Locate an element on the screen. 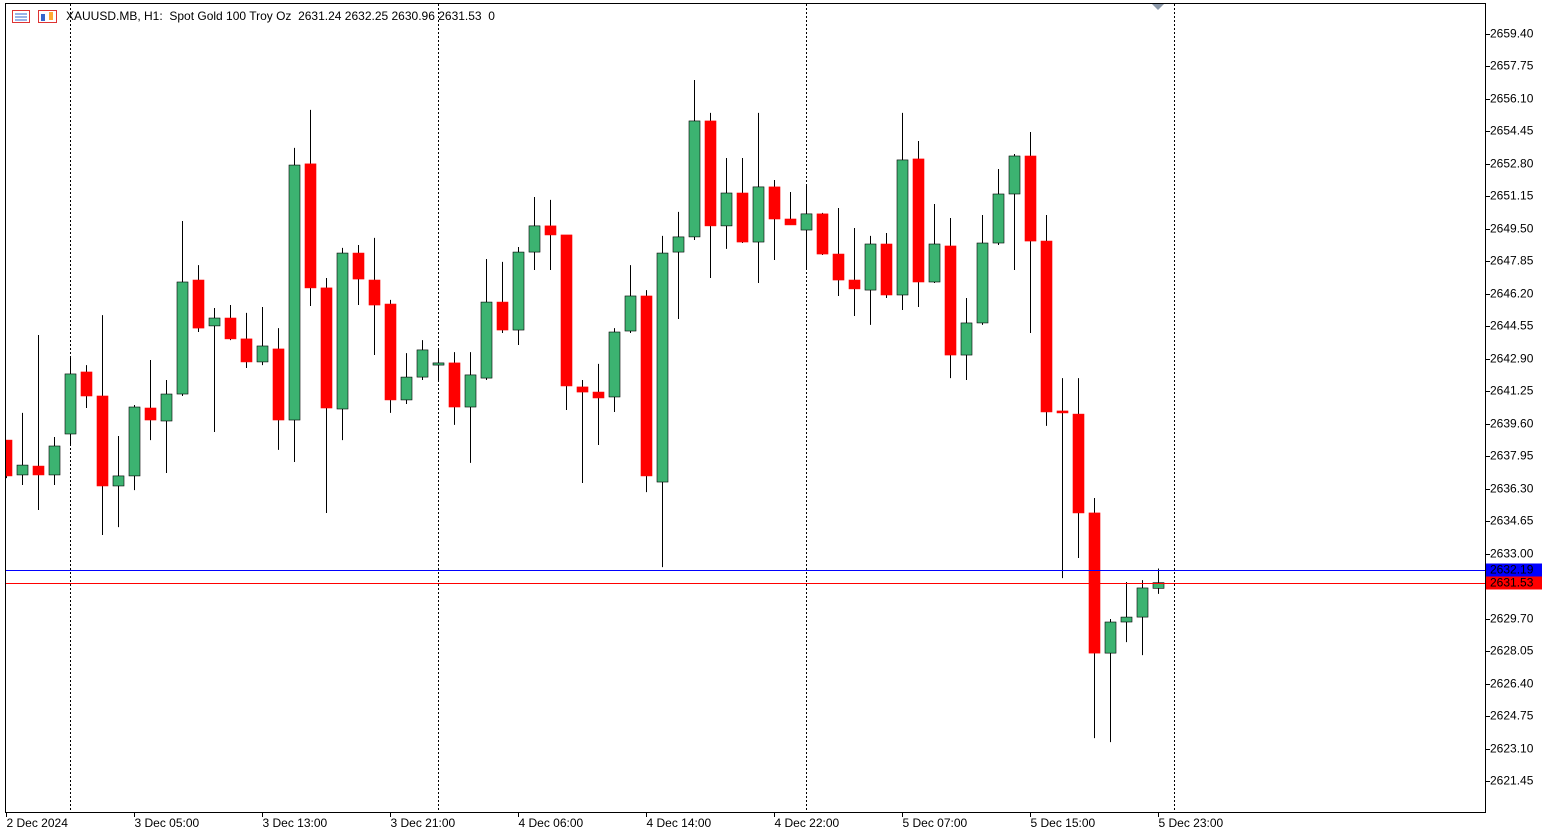 The image size is (1557, 838). y-tick-label: 2639.60 is located at coordinates (1512, 424).